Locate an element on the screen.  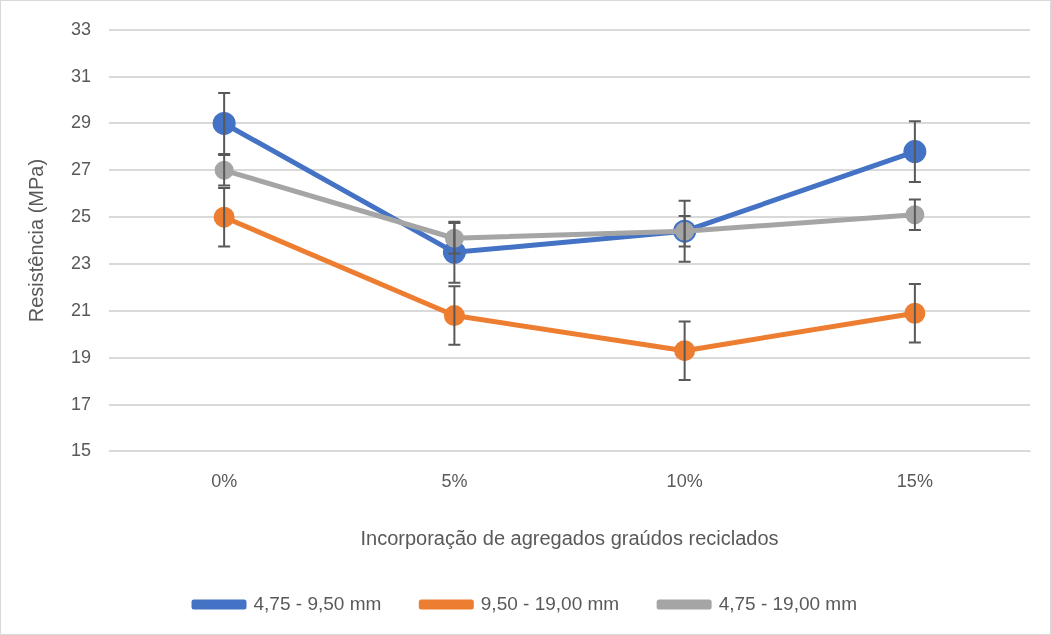
y-tick-label: 33 is located at coordinates (81, 28).